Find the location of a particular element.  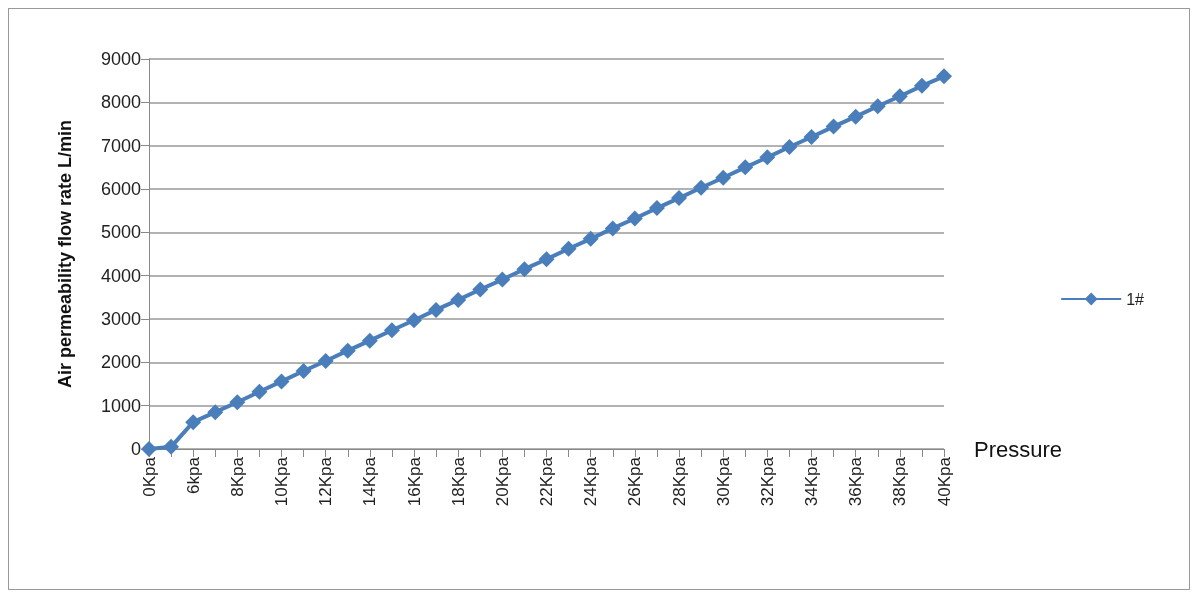

y-tick-label: 8000 is located at coordinates (120, 102).